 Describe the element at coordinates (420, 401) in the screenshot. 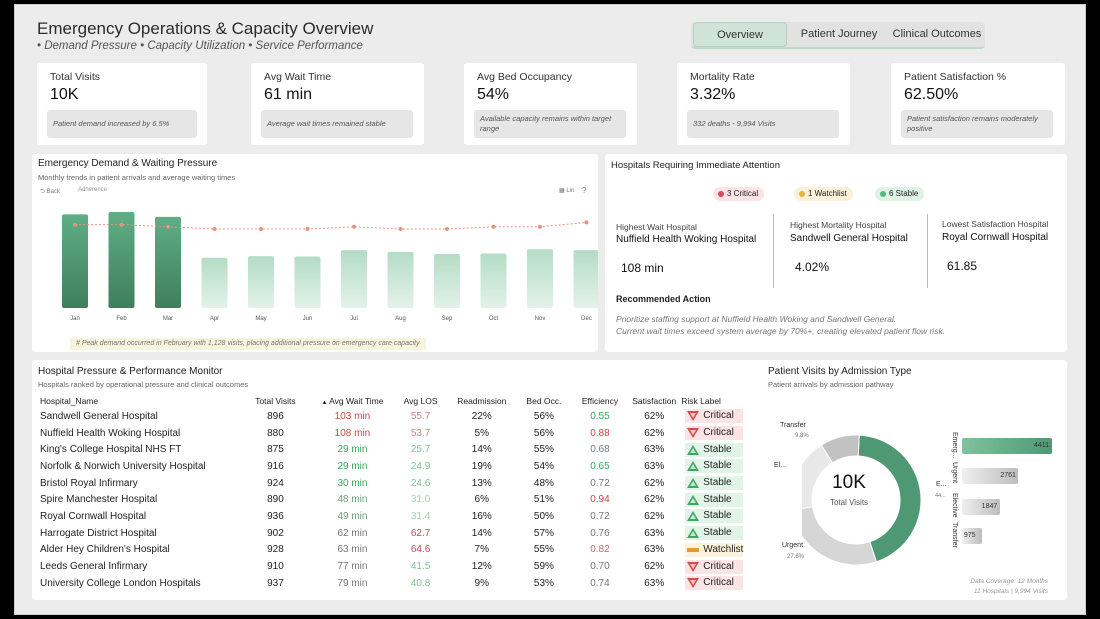

I see `col-header: Avg LOS` at that location.